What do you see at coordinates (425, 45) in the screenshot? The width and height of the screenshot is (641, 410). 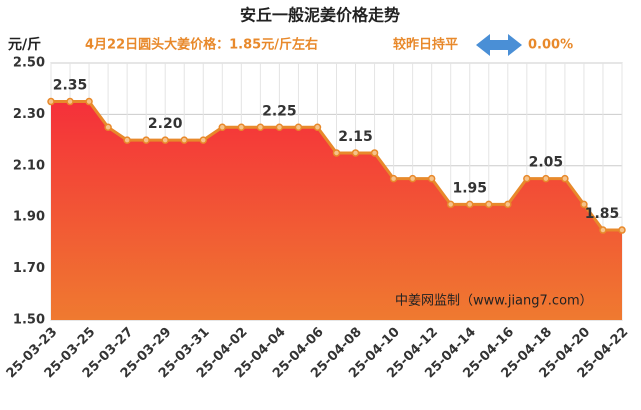 I see `change-text: 较昨日持平` at bounding box center [425, 45].